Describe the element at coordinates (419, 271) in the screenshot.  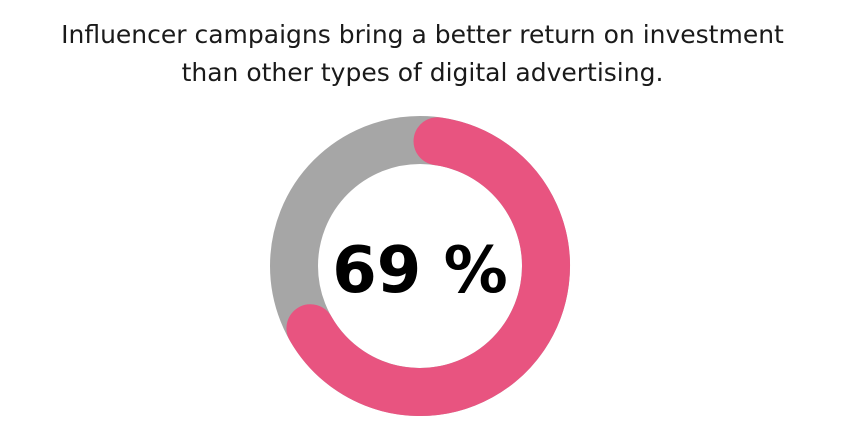
I see `donut-center-label: 69 %` at that location.